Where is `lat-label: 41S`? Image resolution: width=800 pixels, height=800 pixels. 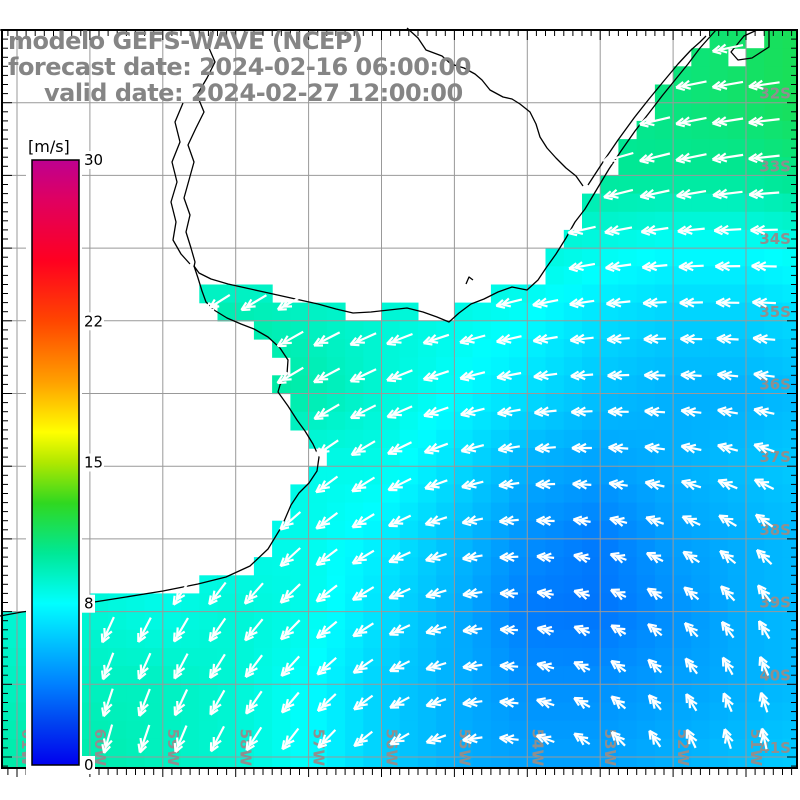 lat-label: 41S is located at coordinates (775, 748).